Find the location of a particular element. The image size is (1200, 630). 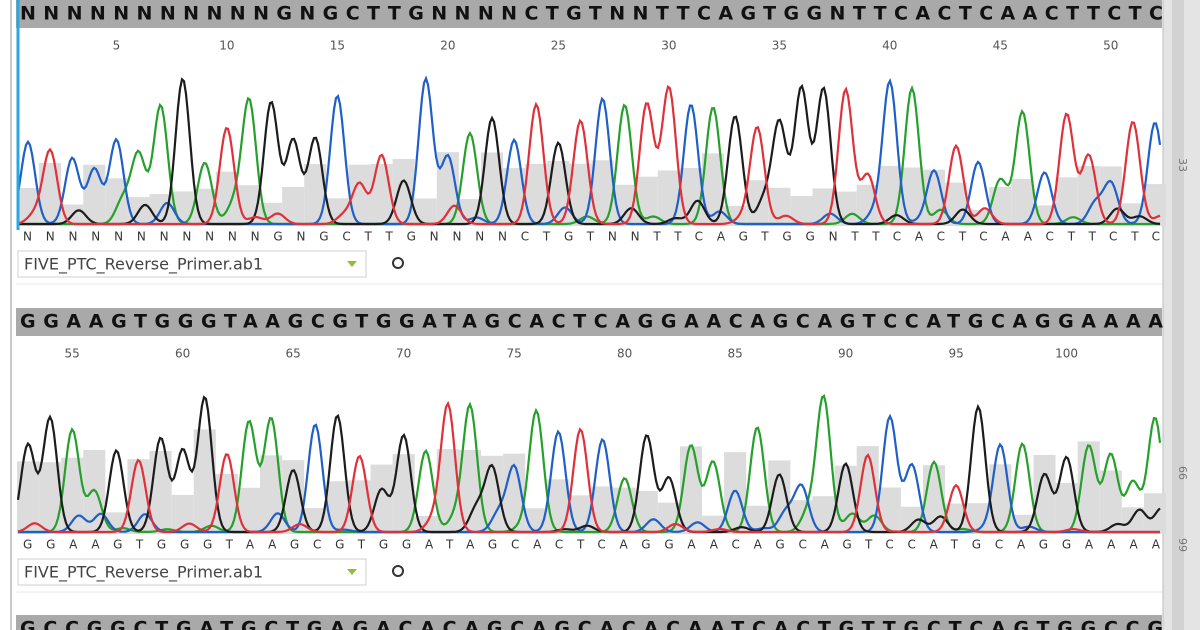

position-number: 20 is located at coordinates (447, 46).